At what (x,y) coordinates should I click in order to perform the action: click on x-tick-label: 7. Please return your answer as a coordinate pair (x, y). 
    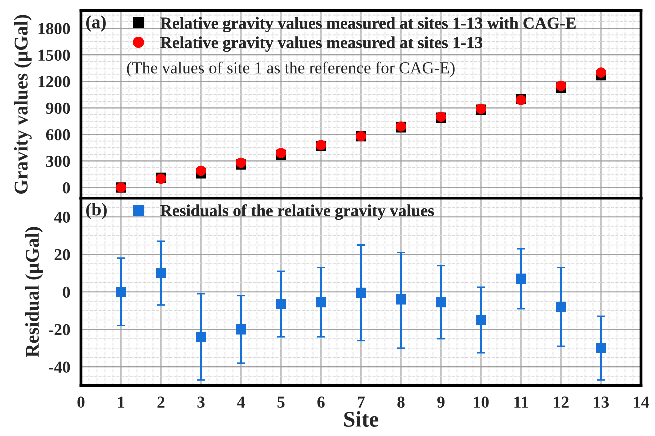
    Looking at the image, I should click on (361, 402).